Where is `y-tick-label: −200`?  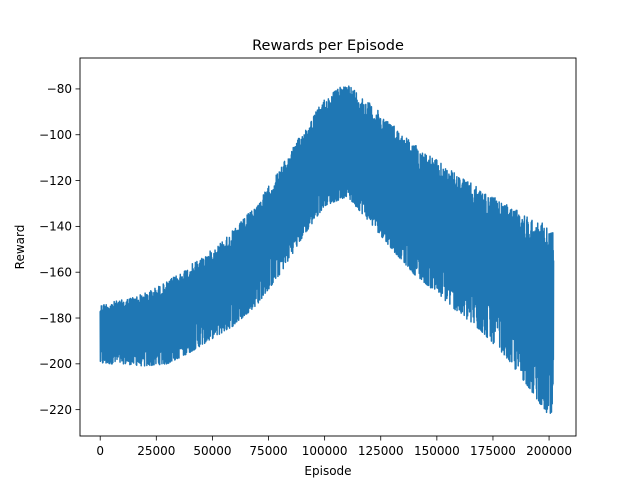 y-tick-label: −200 is located at coordinates (55, 364).